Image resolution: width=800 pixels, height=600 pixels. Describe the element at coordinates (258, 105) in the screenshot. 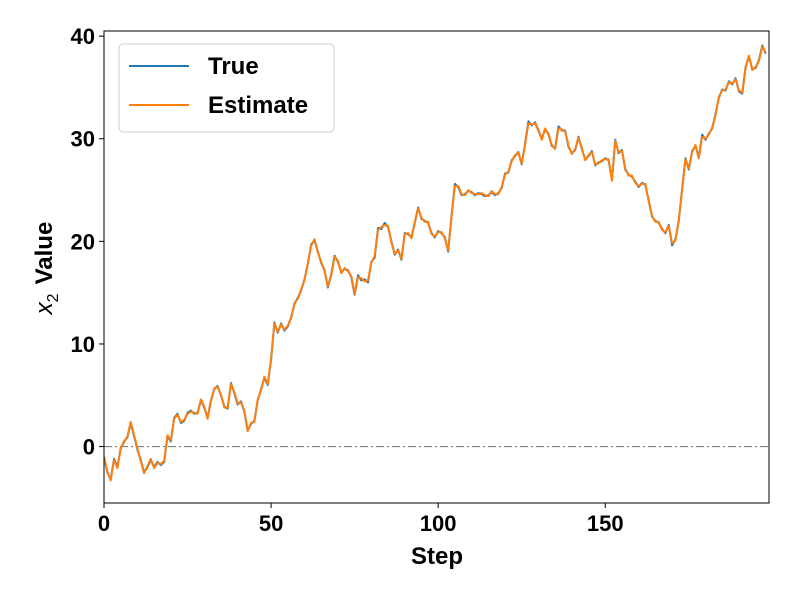

I see `legend-label-estimate: Estimate` at that location.